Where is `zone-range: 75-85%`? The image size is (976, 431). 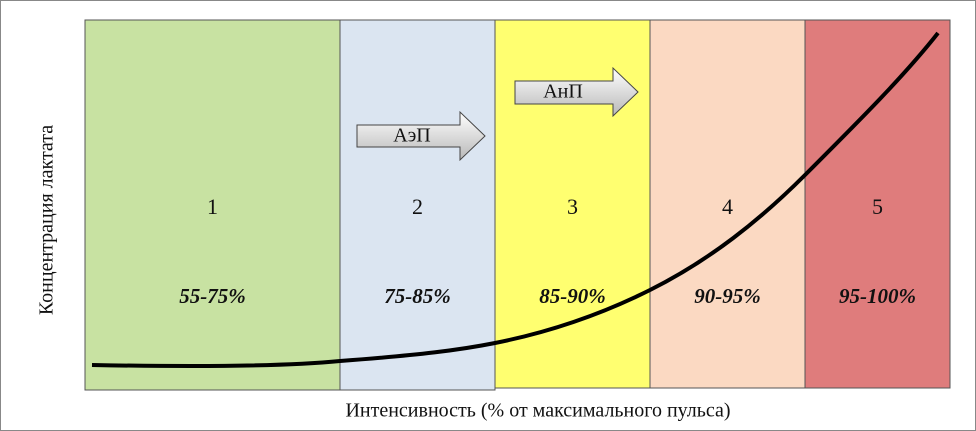
zone-range: 75-85% is located at coordinates (417, 296).